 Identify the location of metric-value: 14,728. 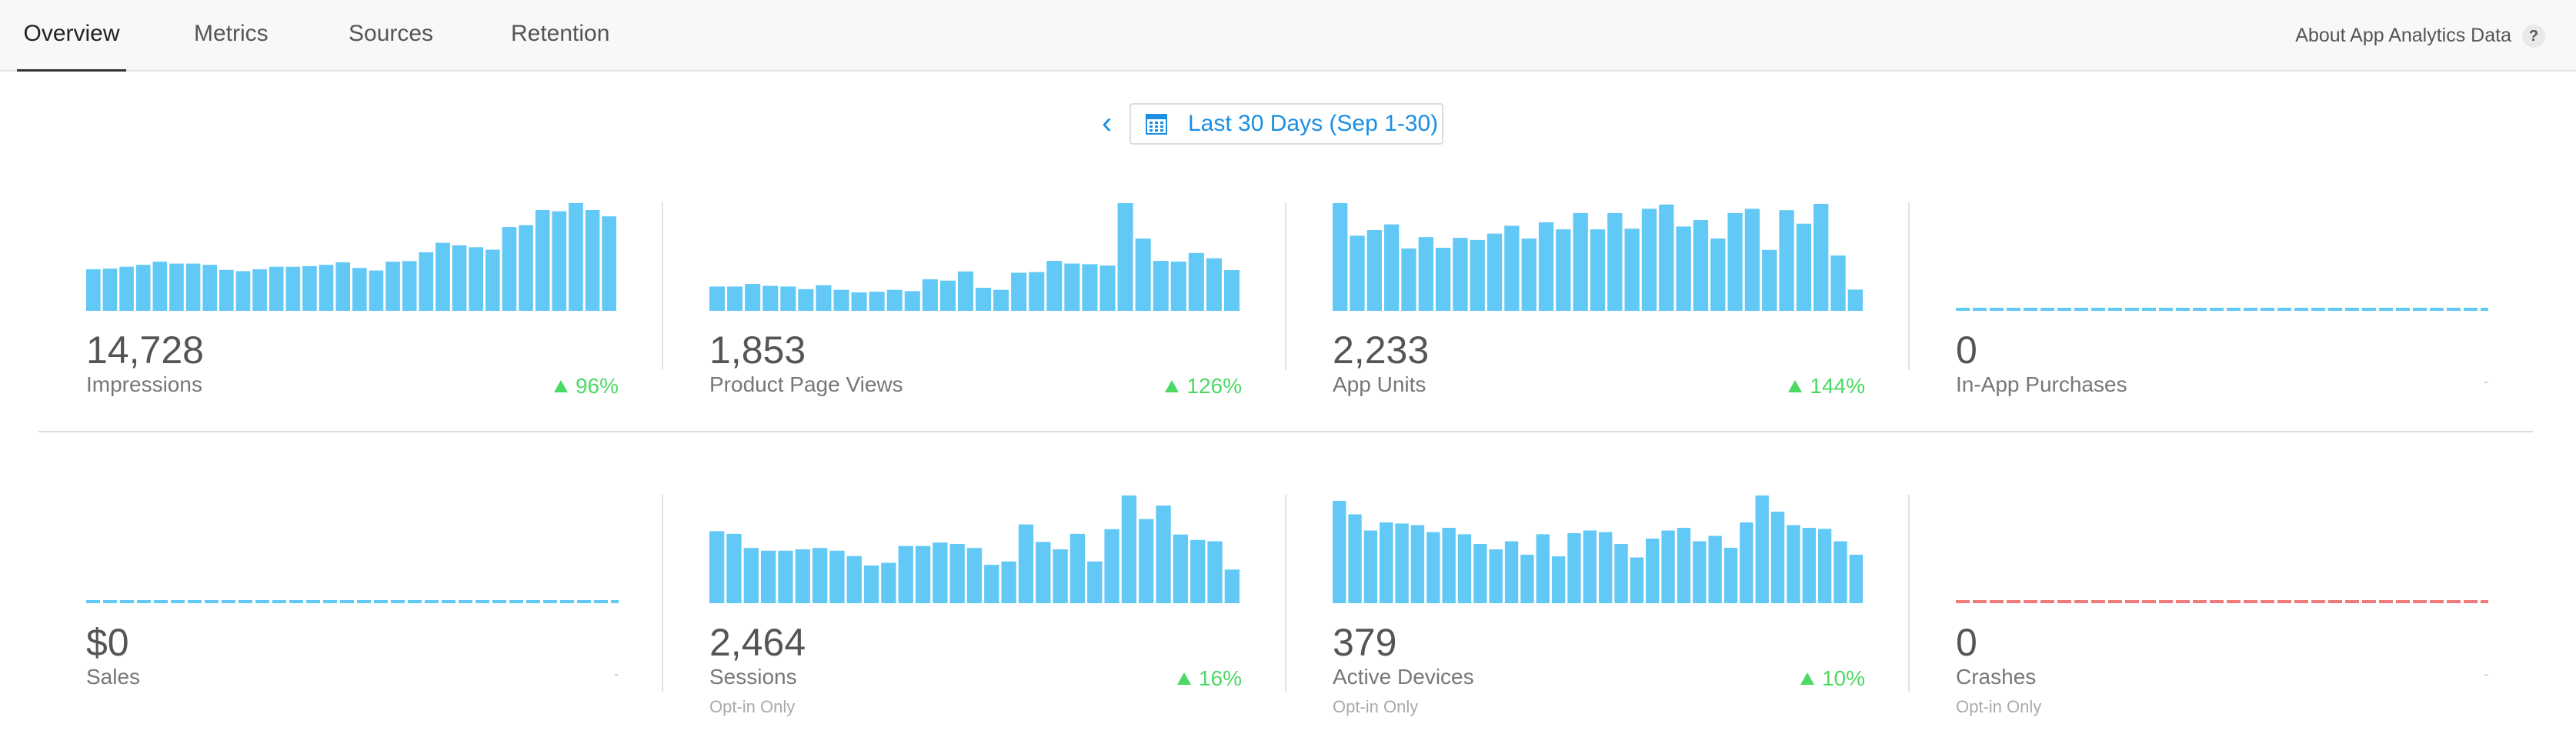
(145, 350).